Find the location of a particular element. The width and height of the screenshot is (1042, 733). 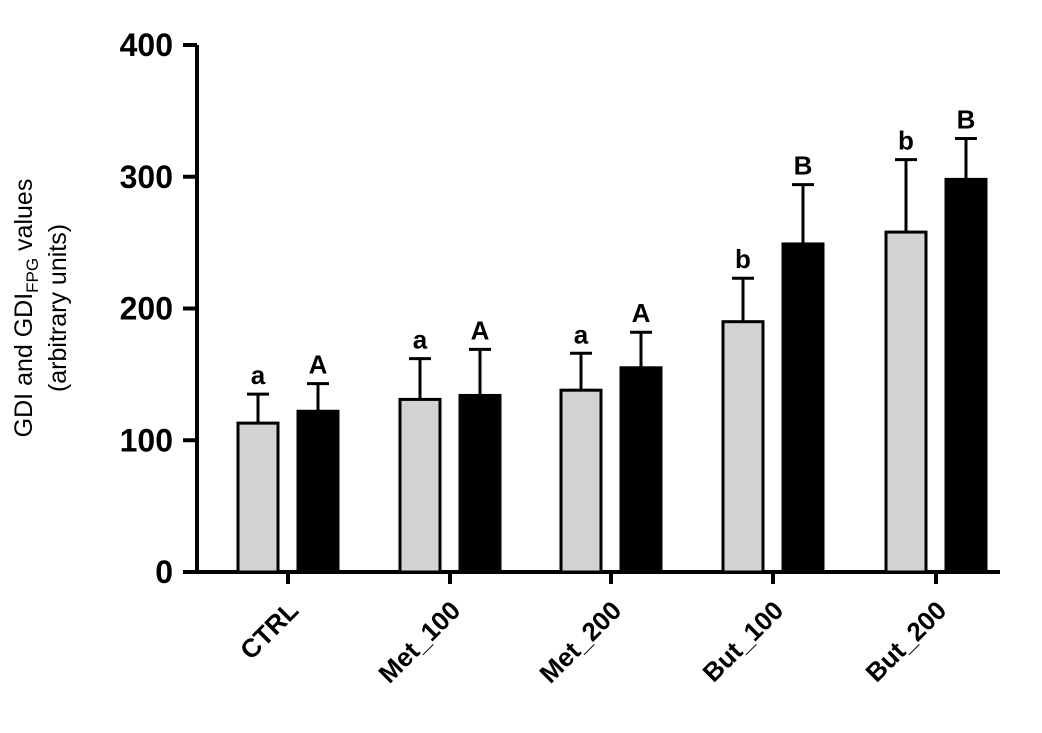

y-axis-label: GDI and GDIFPG values is located at coordinates (26, 308).